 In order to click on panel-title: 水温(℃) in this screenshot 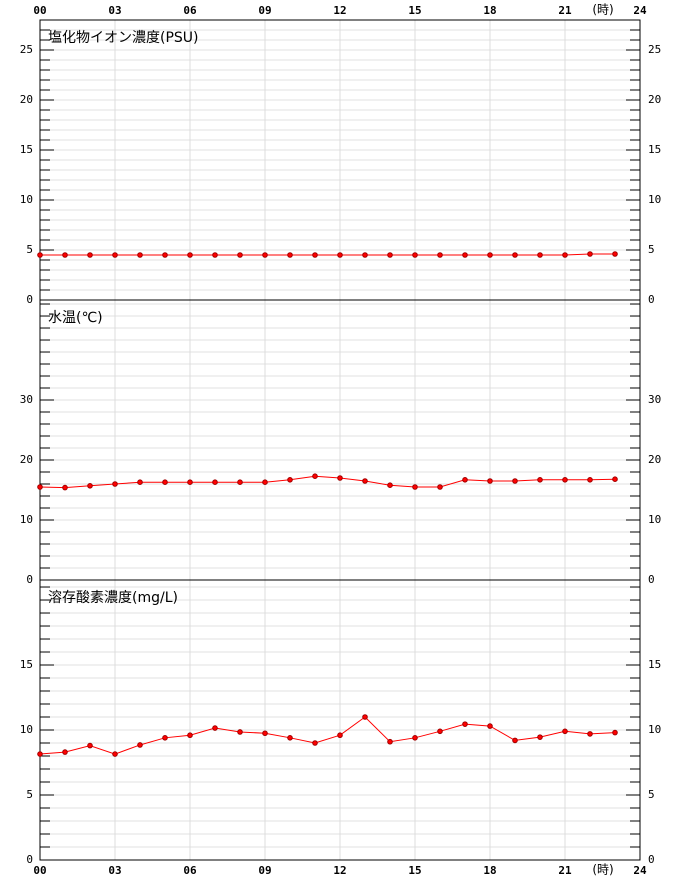, I will do `click(75, 318)`.